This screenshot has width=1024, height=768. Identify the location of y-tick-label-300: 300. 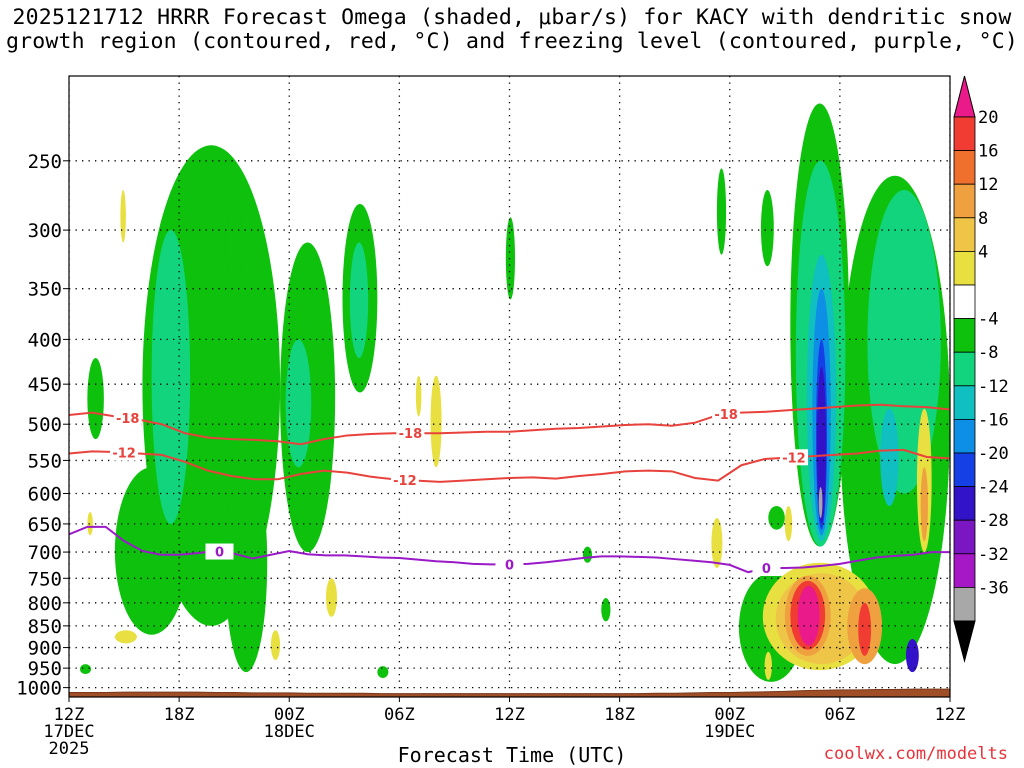
(45, 231).